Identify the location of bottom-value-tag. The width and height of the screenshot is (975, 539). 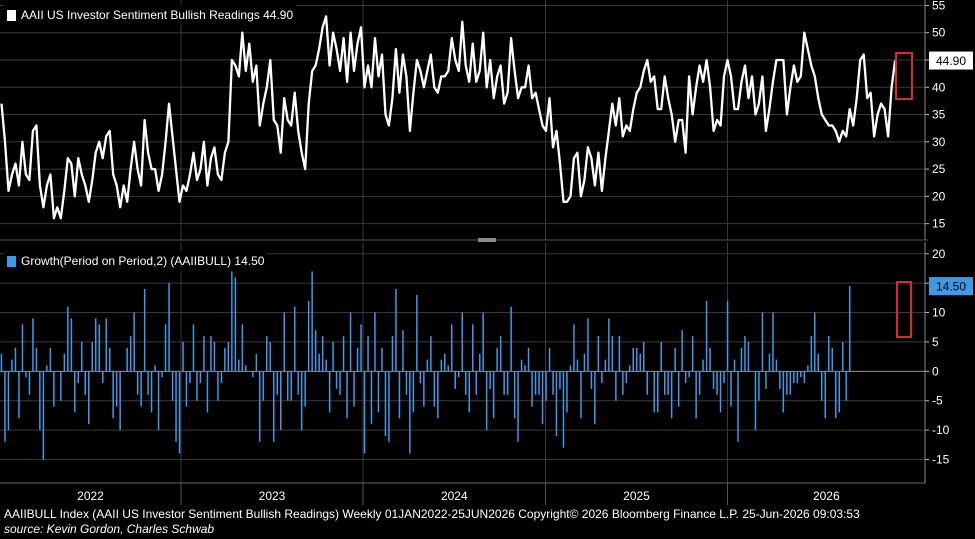
(951, 286).